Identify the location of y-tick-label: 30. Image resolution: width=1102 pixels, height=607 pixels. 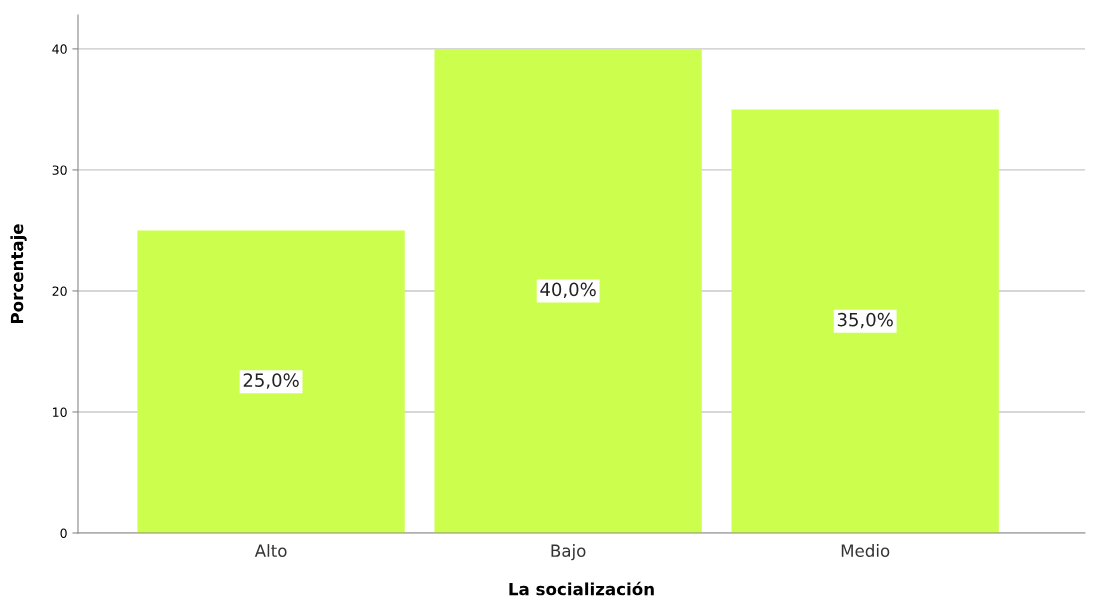
(59, 170).